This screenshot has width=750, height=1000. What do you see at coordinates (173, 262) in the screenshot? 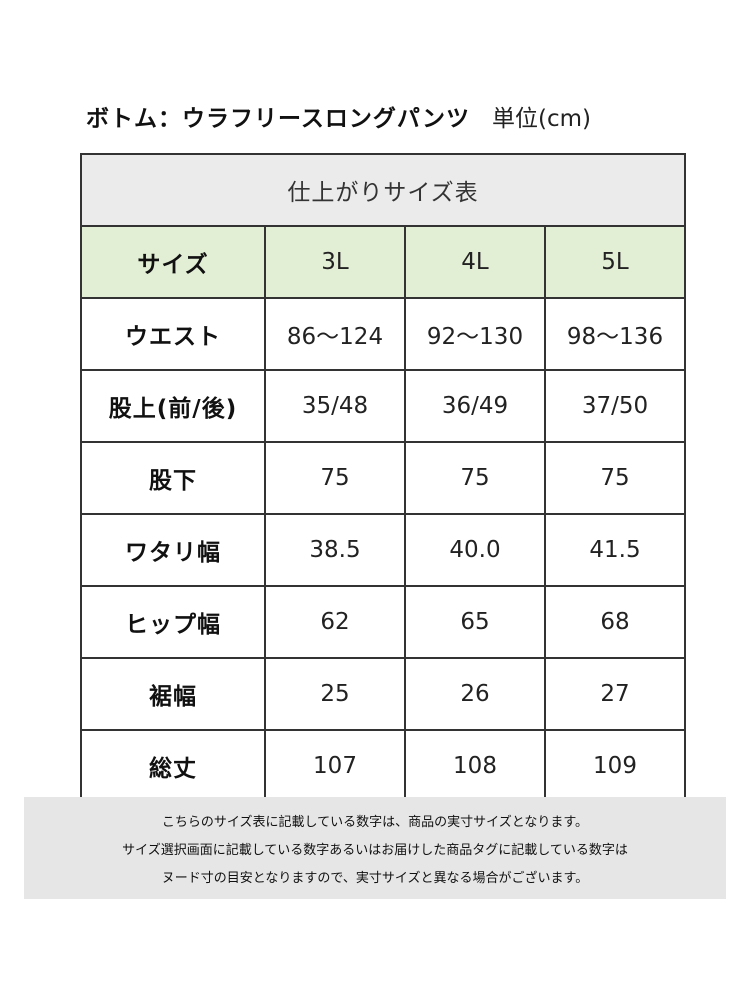
I see `header-size-label: サイズ` at bounding box center [173, 262].